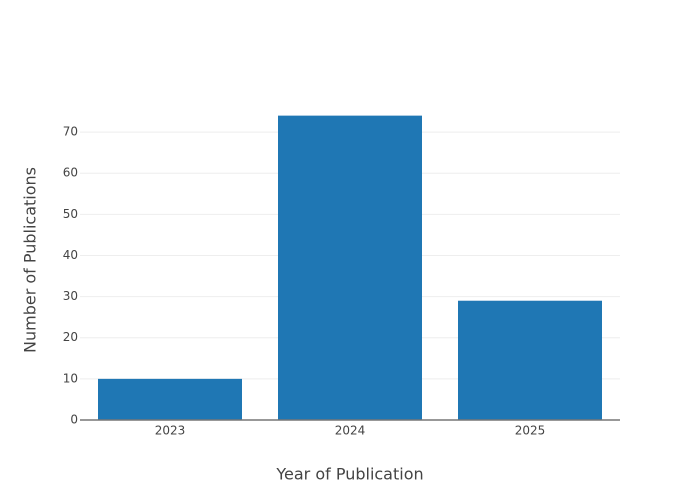  I want to click on y-tick-label: 10, so click(70, 378).